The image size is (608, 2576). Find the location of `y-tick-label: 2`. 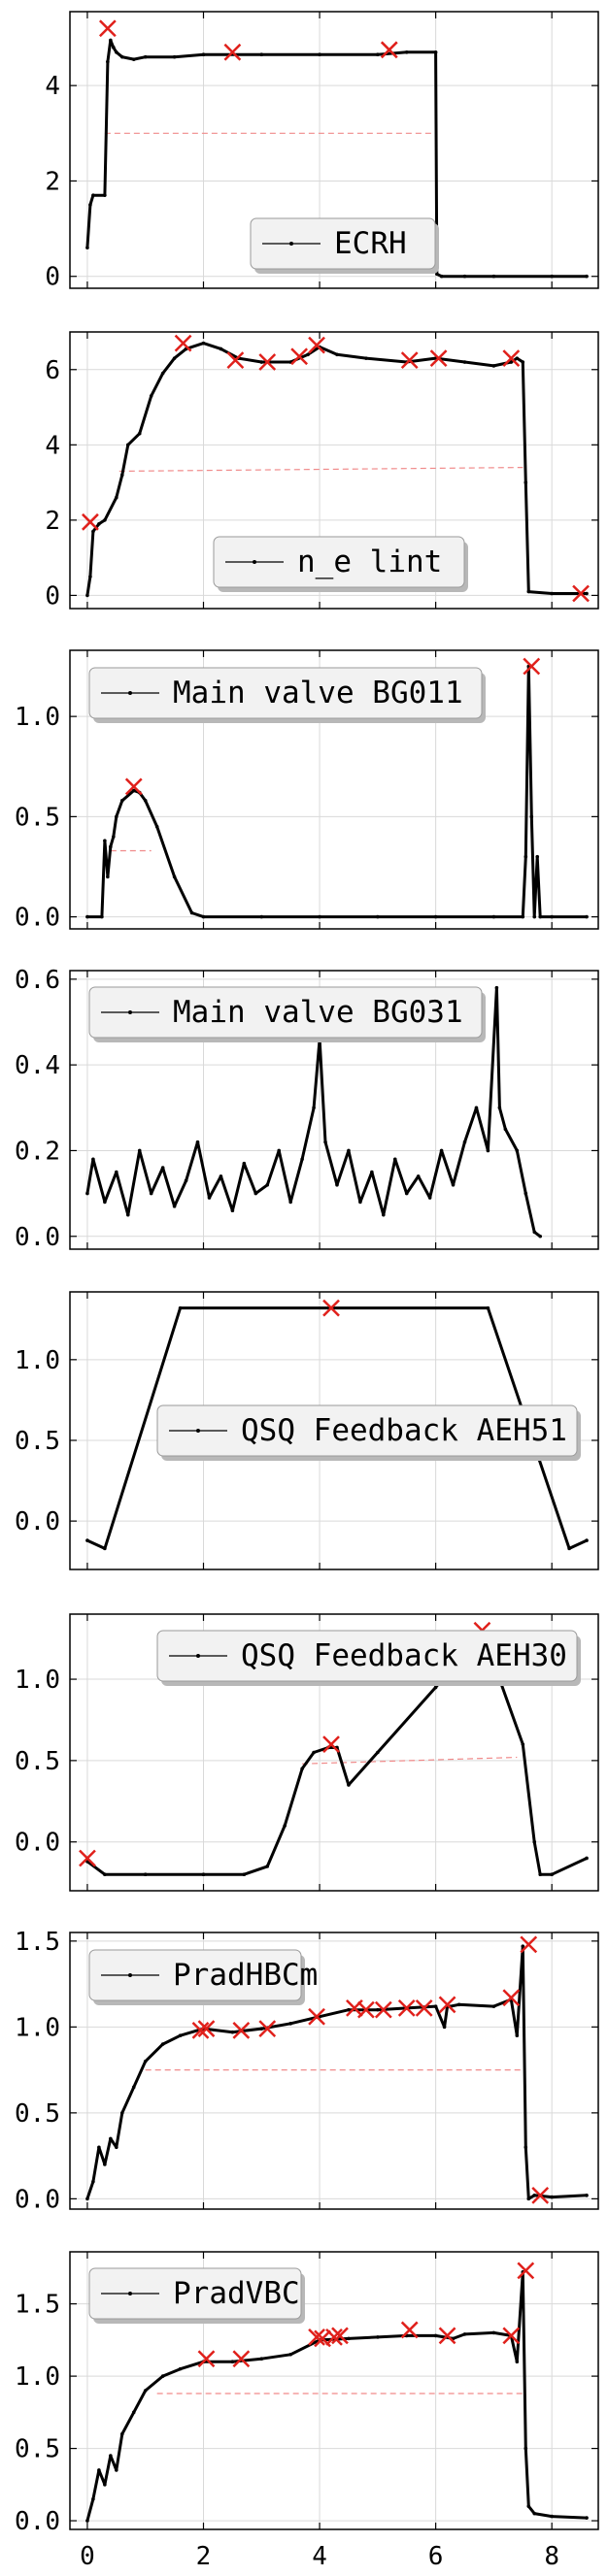

y-tick-label: 2 is located at coordinates (52, 521).